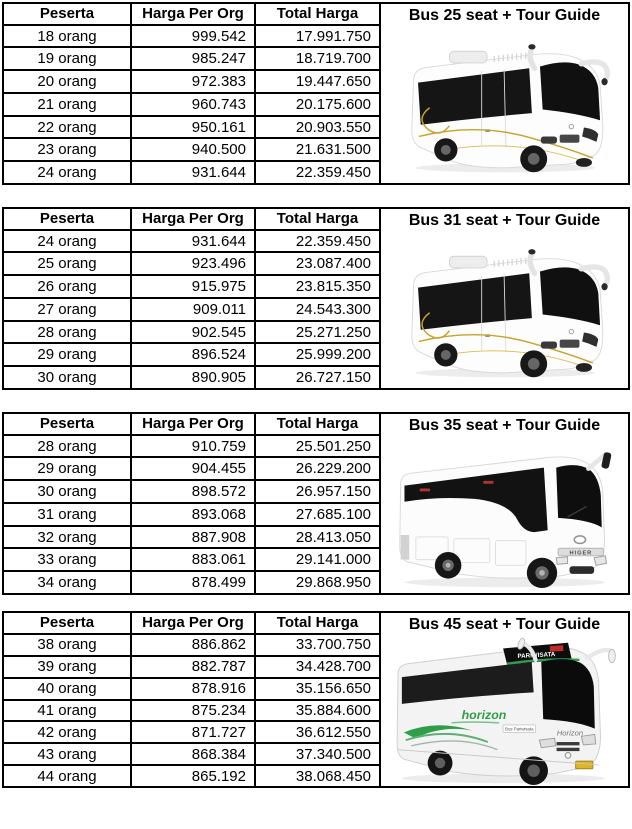  Describe the element at coordinates (193, 59) in the screenshot. I see `harga-cell: 985.247` at that location.